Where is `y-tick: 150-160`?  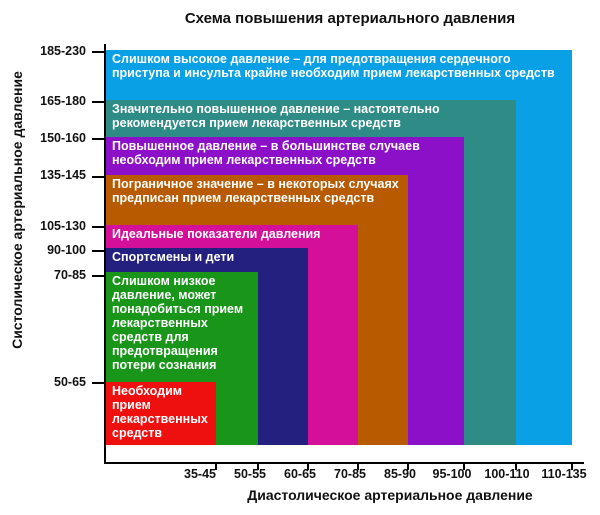 y-tick: 150-160 is located at coordinates (63, 138).